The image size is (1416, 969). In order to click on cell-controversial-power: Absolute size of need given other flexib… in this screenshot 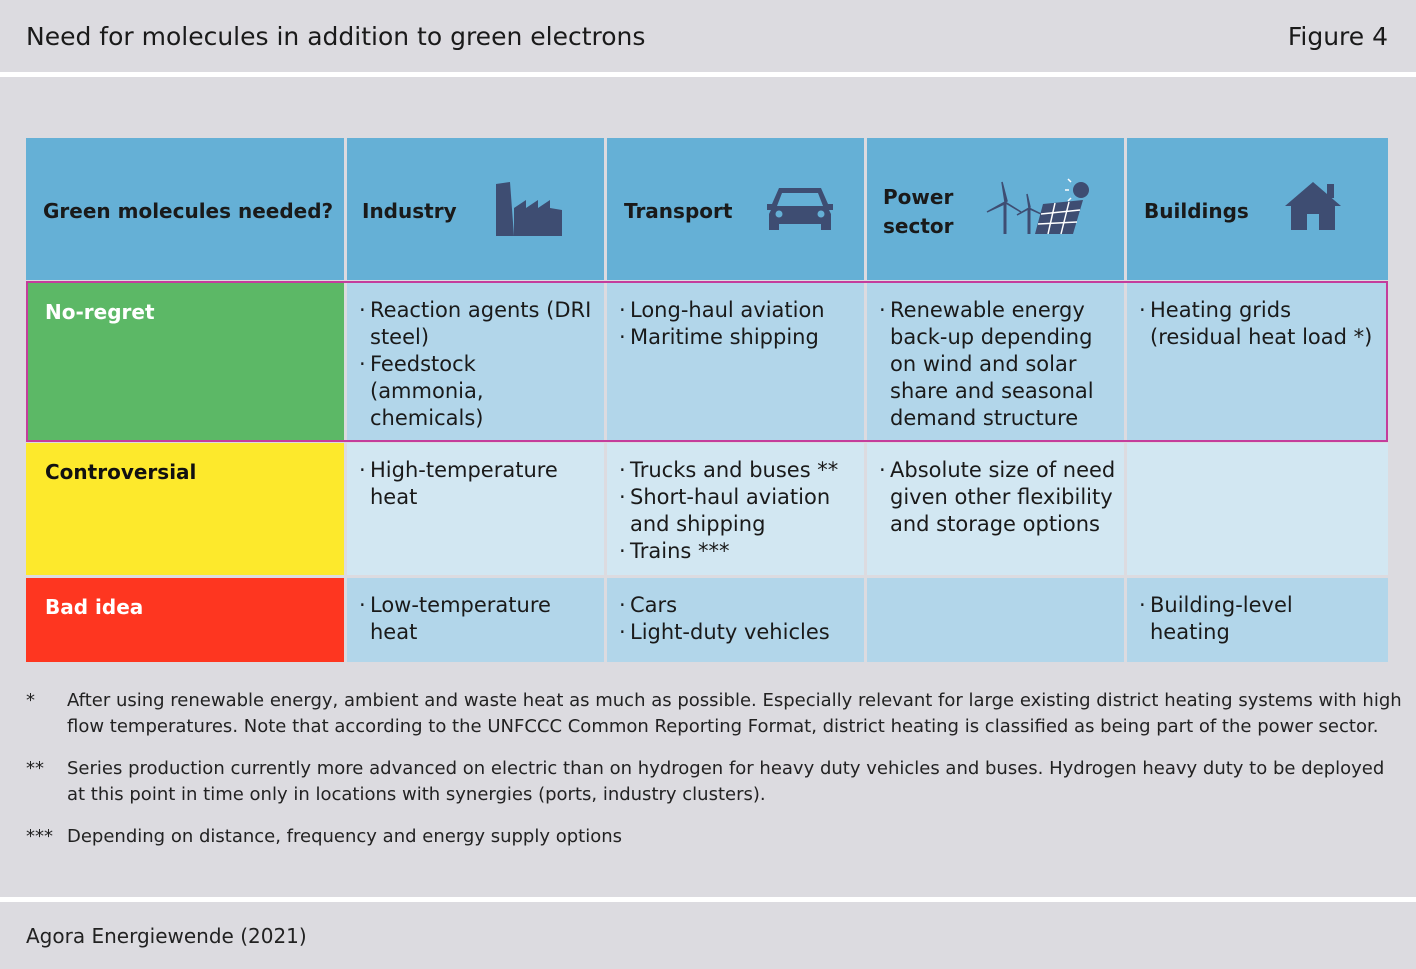, I will do `click(995, 509)`.